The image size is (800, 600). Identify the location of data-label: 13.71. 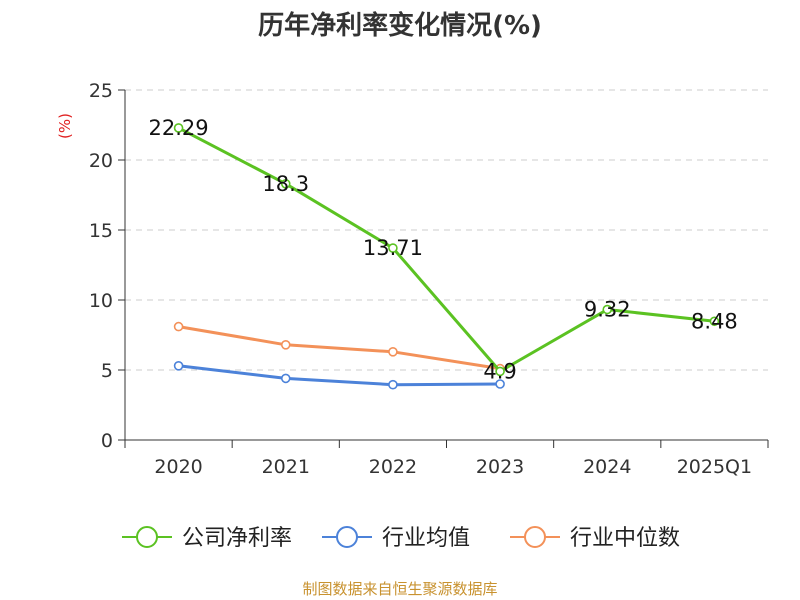
(393, 248).